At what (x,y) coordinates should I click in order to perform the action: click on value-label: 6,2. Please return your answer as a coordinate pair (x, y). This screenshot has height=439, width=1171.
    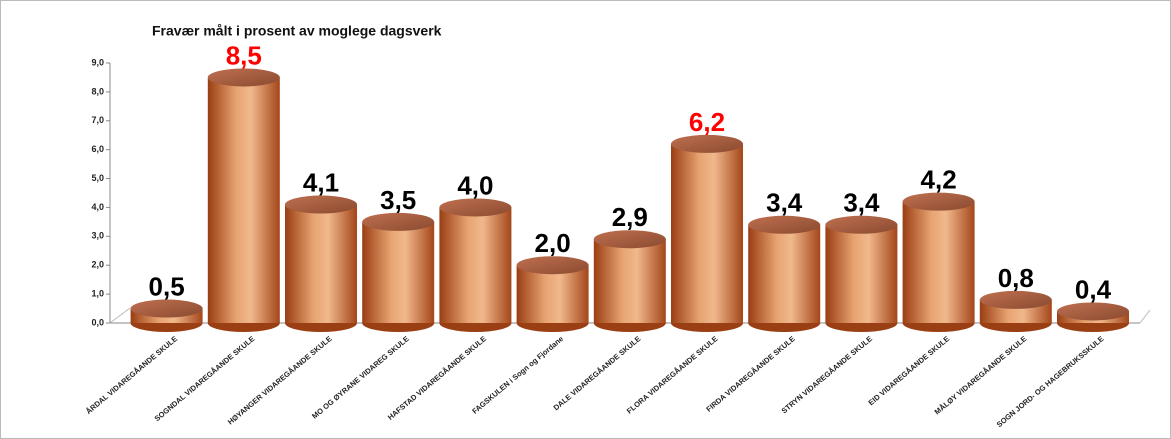
    Looking at the image, I should click on (707, 122).